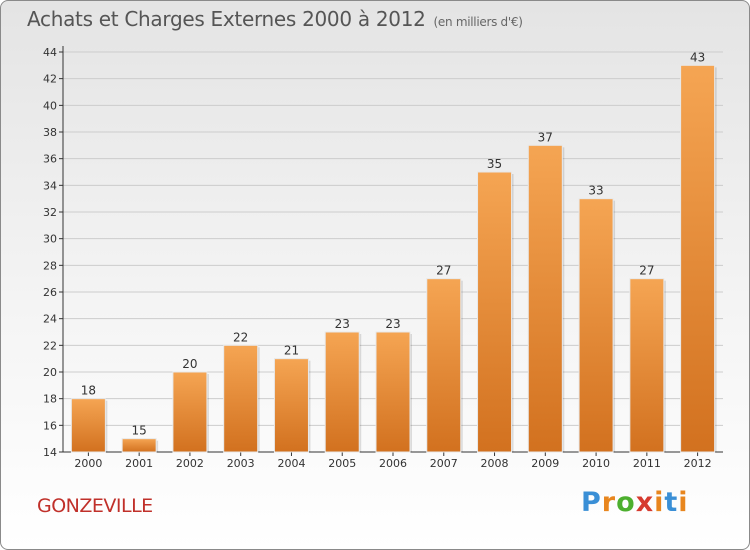  Describe the element at coordinates (671, 502) in the screenshot. I see `logo-letter: t` at that location.